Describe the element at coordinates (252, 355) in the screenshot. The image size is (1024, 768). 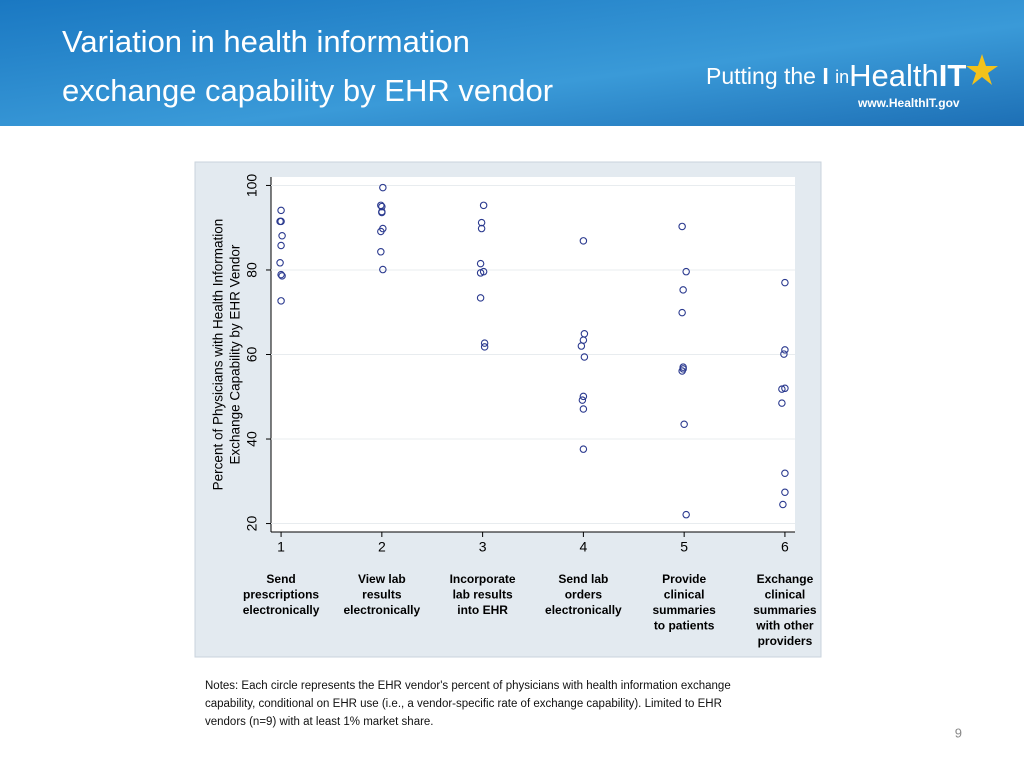
I see `y-tick-label: 60` at that location.